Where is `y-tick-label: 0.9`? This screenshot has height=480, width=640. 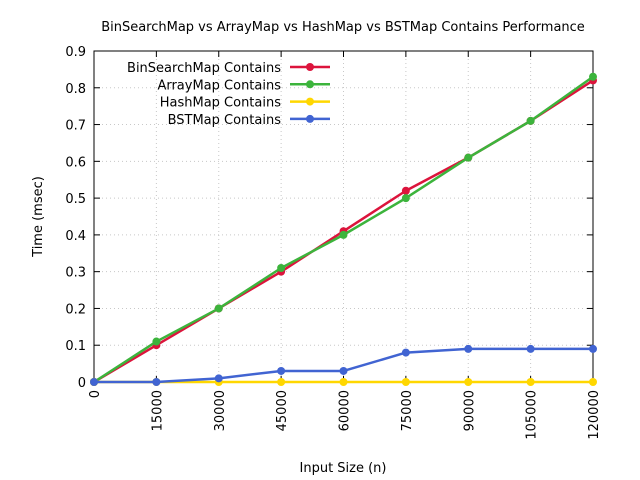
y-tick-label: 0.9 is located at coordinates (75, 52).